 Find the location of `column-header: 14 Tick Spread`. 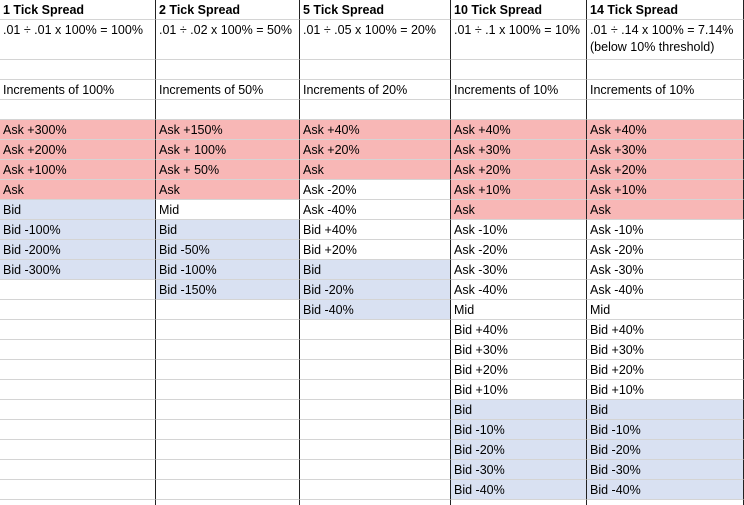

column-header: 14 Tick Spread is located at coordinates (634, 10).